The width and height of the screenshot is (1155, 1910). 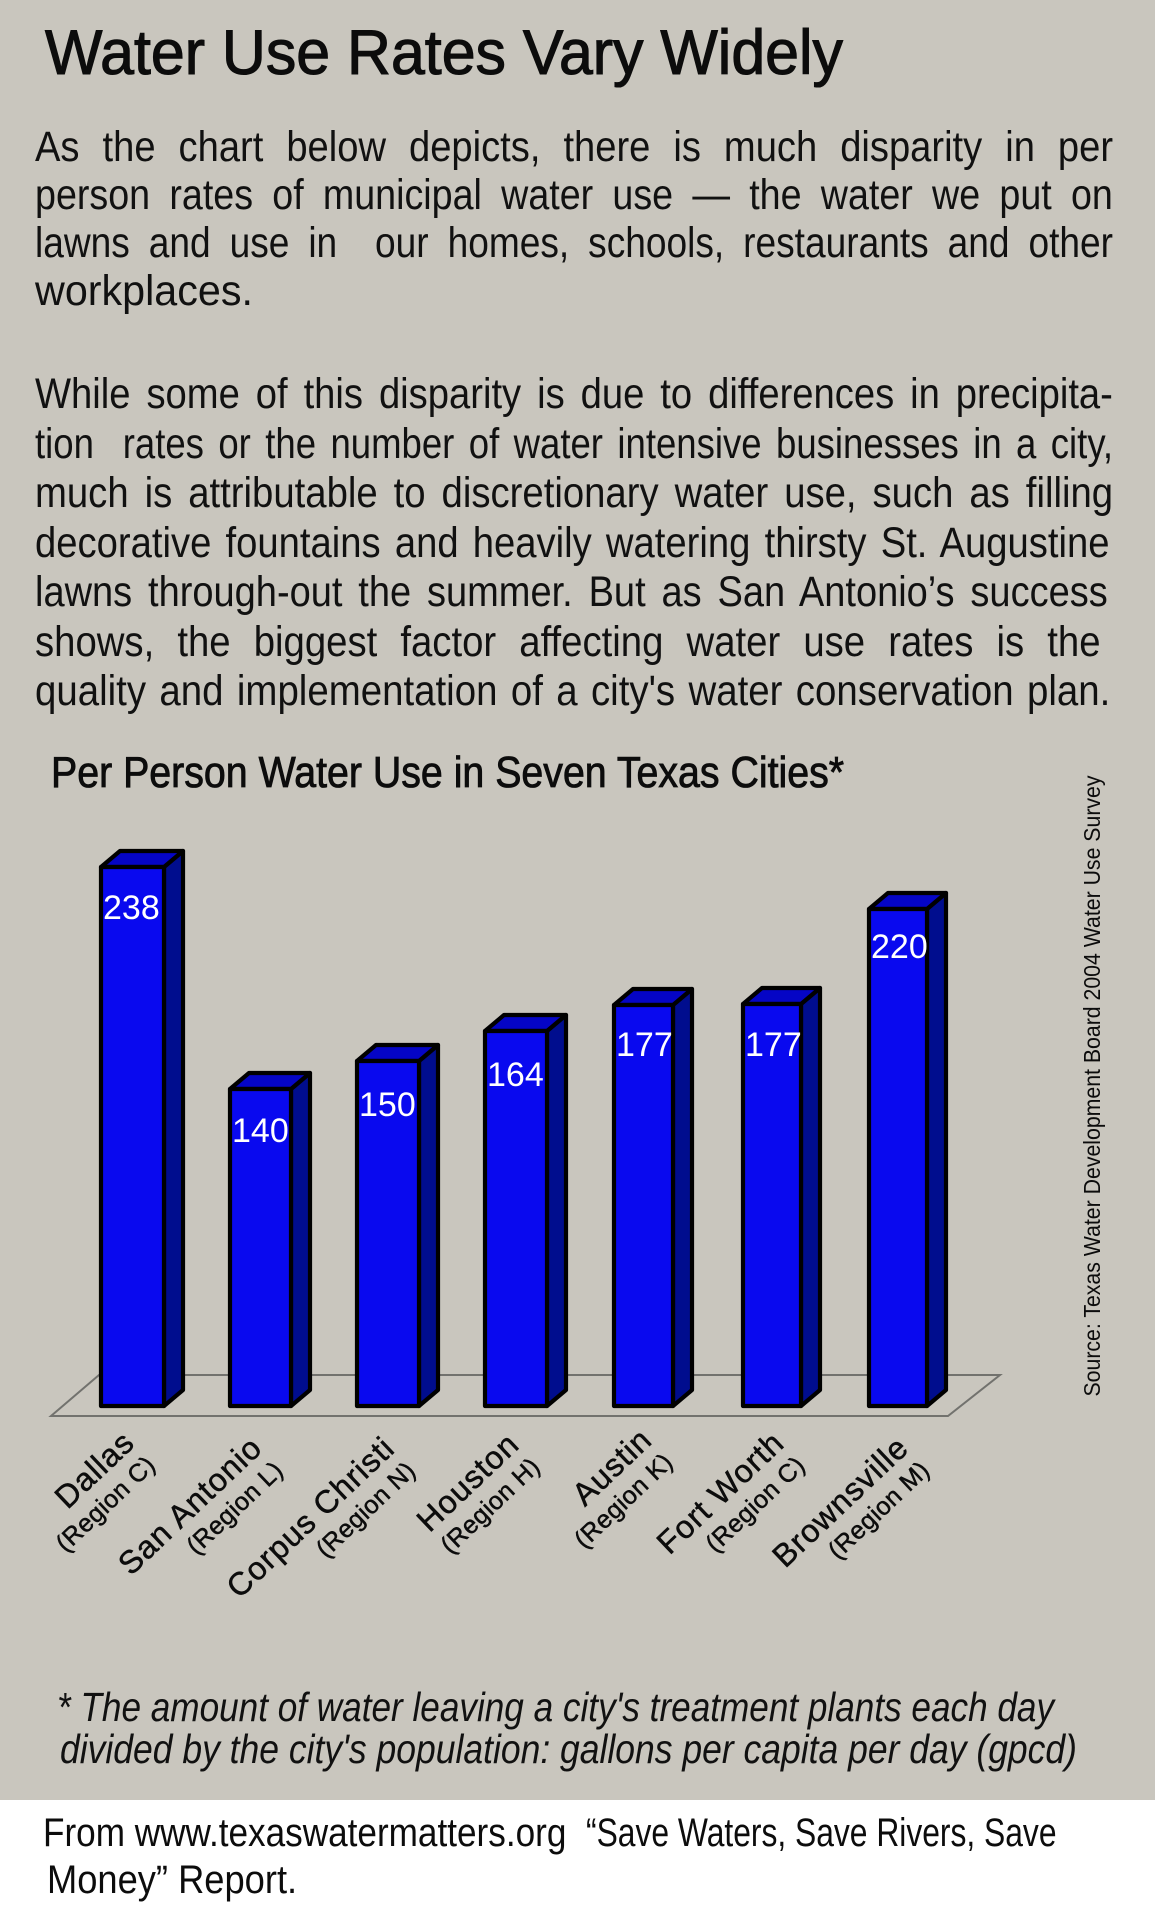 I want to click on svg-text: 238, so click(x=131, y=908).